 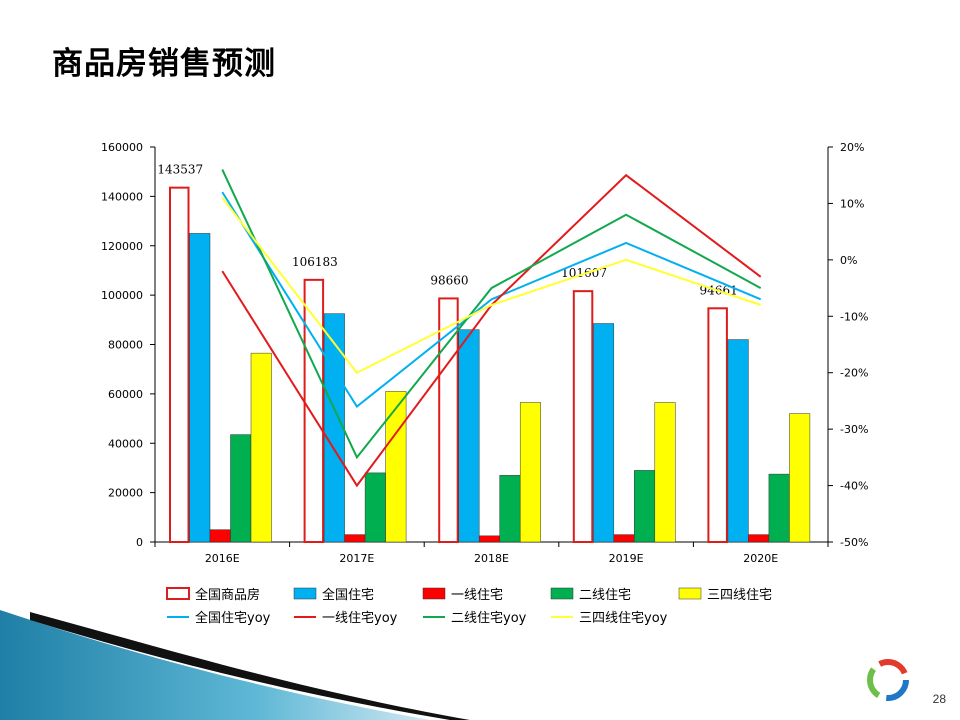 What do you see at coordinates (233, 618) in the screenshot?
I see `legend-label: 全国住宅yoy` at bounding box center [233, 618].